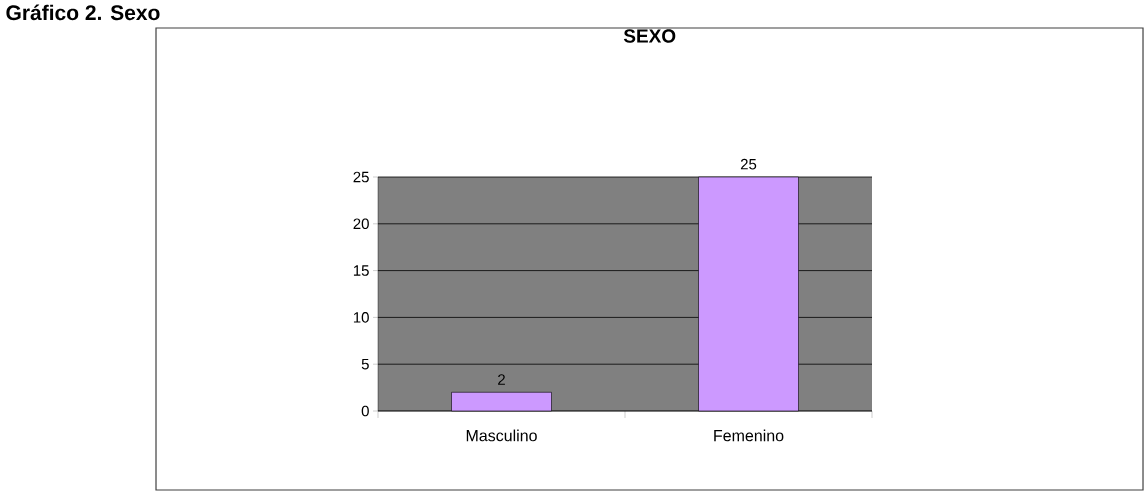 This screenshot has width=1145, height=491. What do you see at coordinates (361, 317) in the screenshot?
I see `y-tick-label: 10` at bounding box center [361, 317].